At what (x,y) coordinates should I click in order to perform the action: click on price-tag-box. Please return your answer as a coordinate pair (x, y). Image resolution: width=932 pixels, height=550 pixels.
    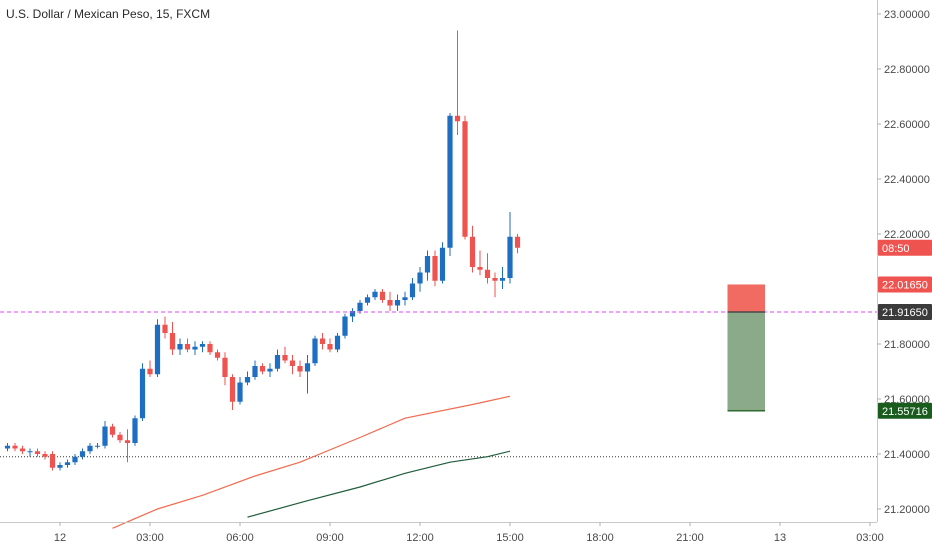
    Looking at the image, I should click on (905, 410).